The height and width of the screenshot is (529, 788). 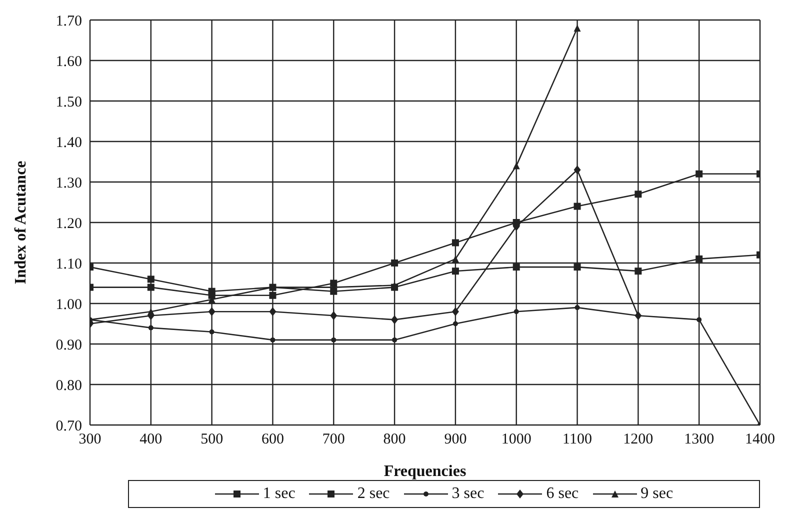 I want to click on y-tick-label: 1.20, so click(x=69, y=224).